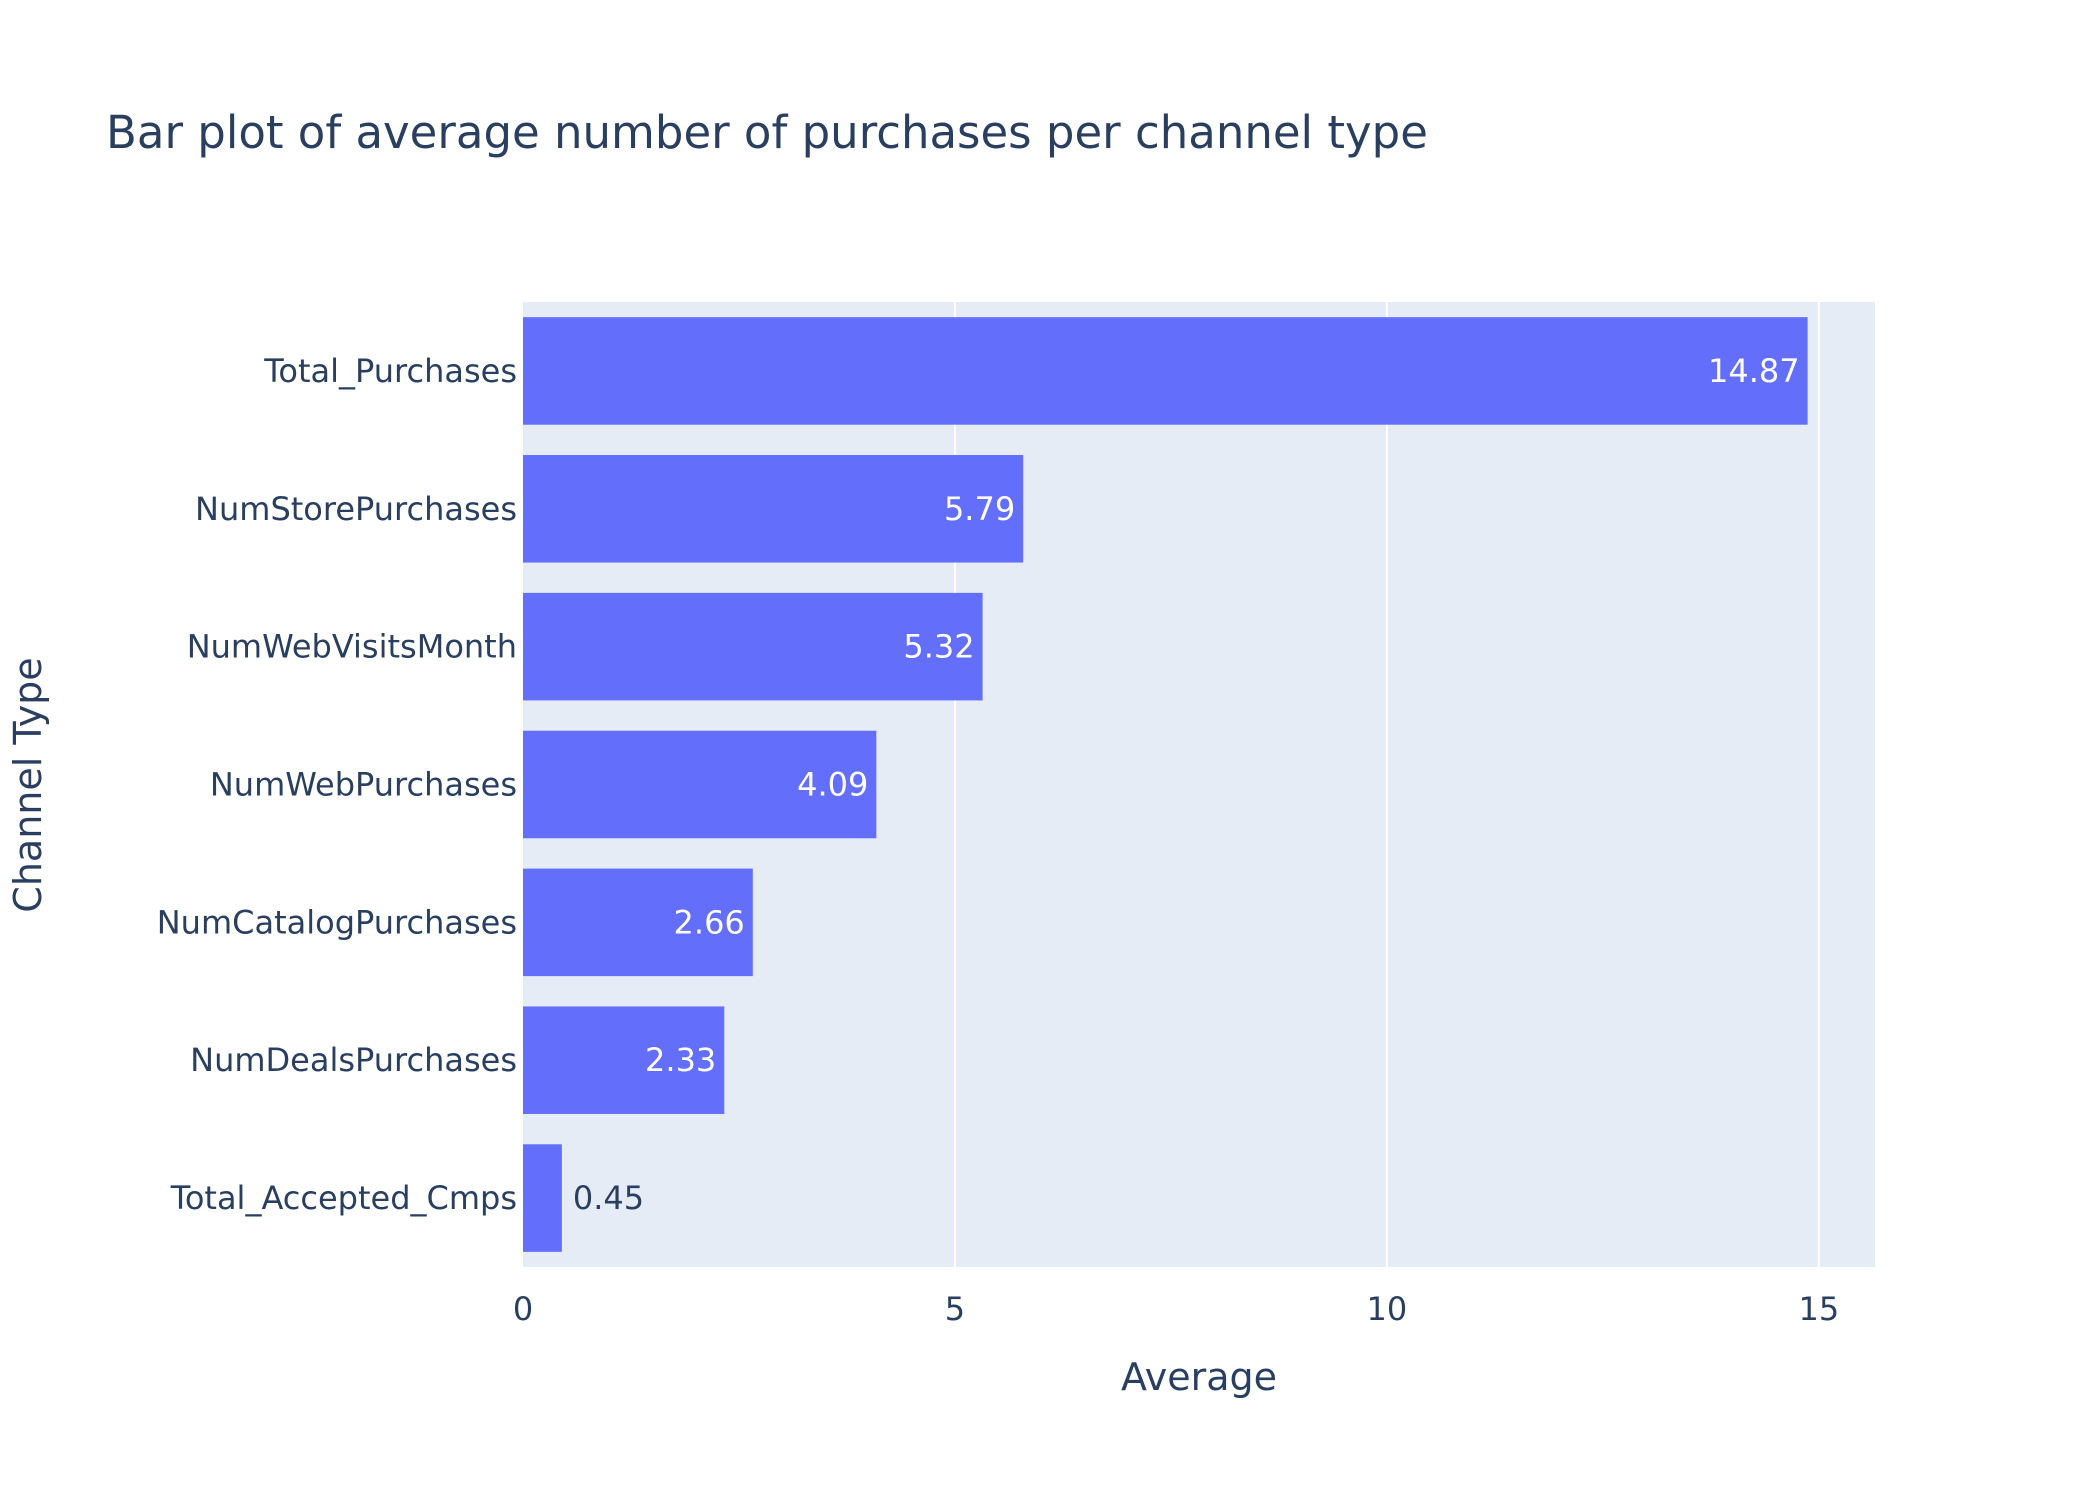 The image size is (2100, 1500). I want to click on x-tick-label: 0, so click(523, 1309).